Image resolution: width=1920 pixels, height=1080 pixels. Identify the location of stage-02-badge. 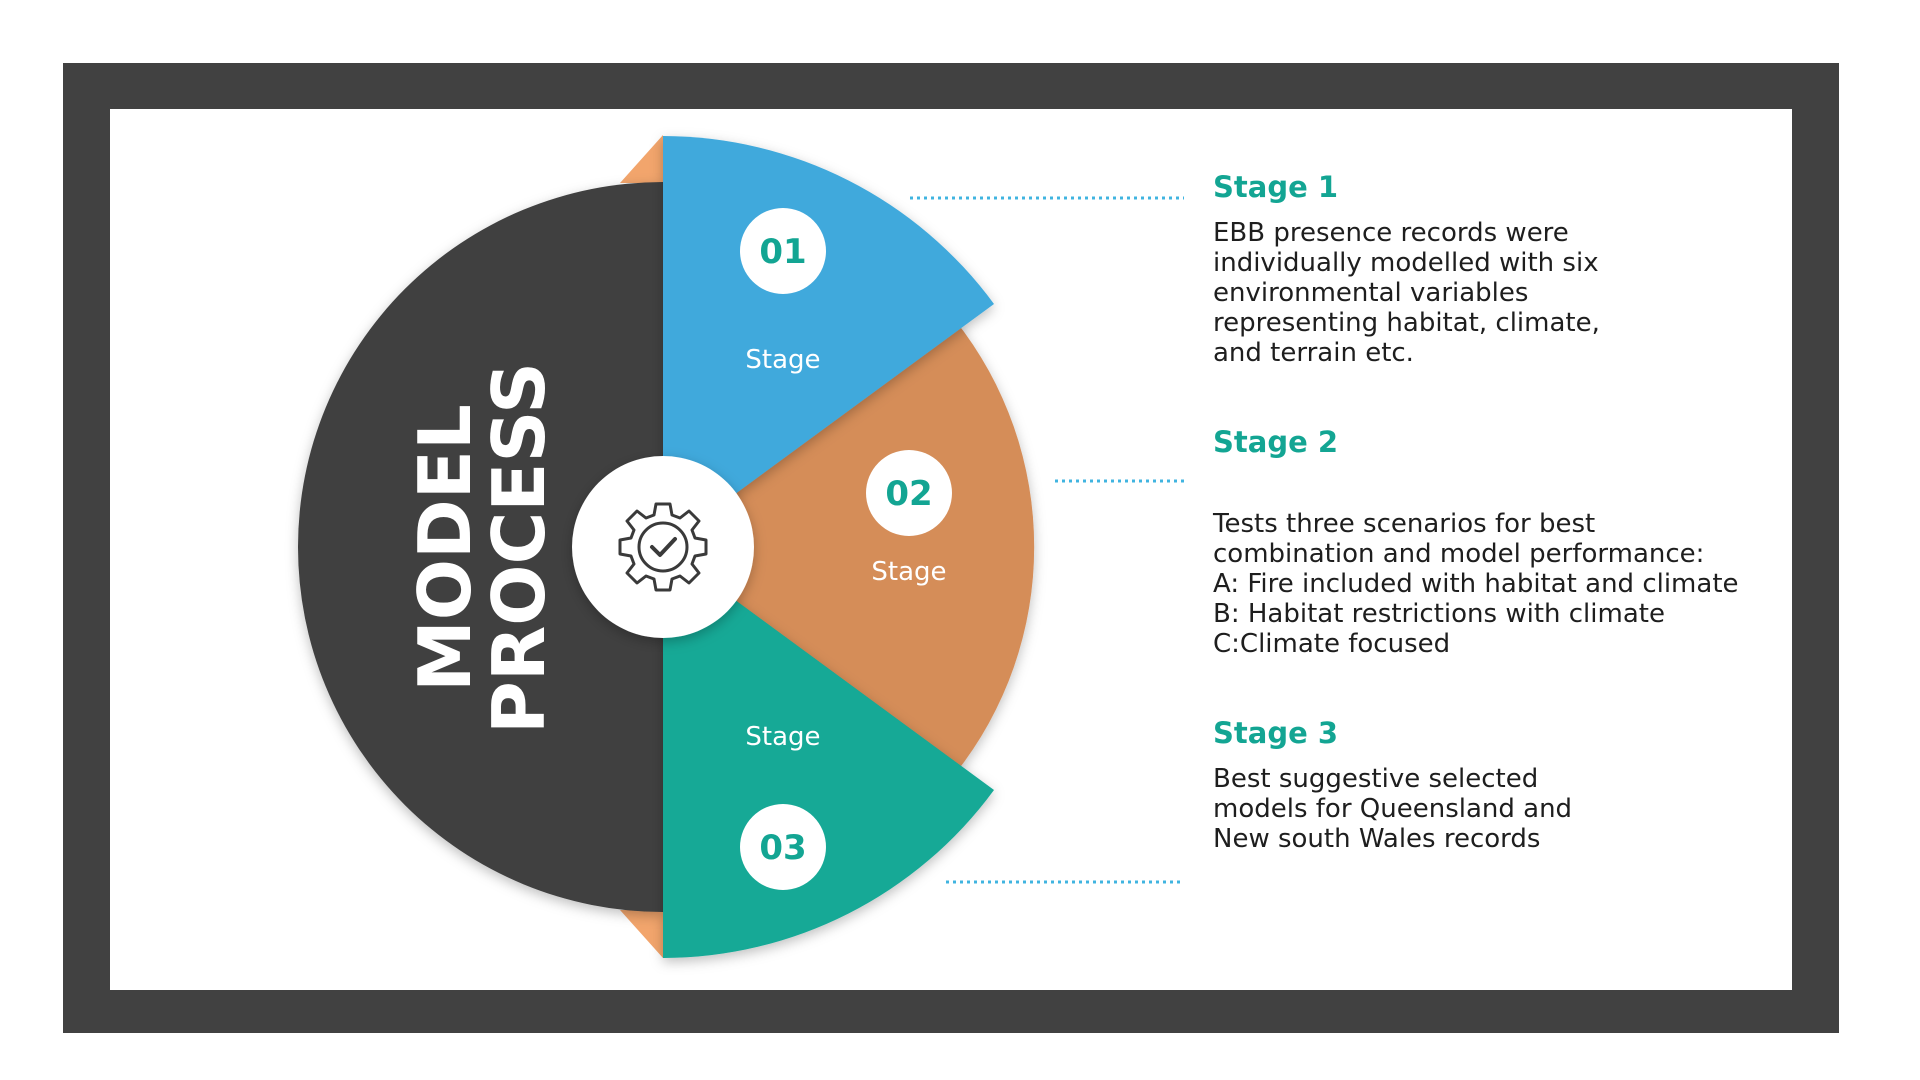
(909, 493).